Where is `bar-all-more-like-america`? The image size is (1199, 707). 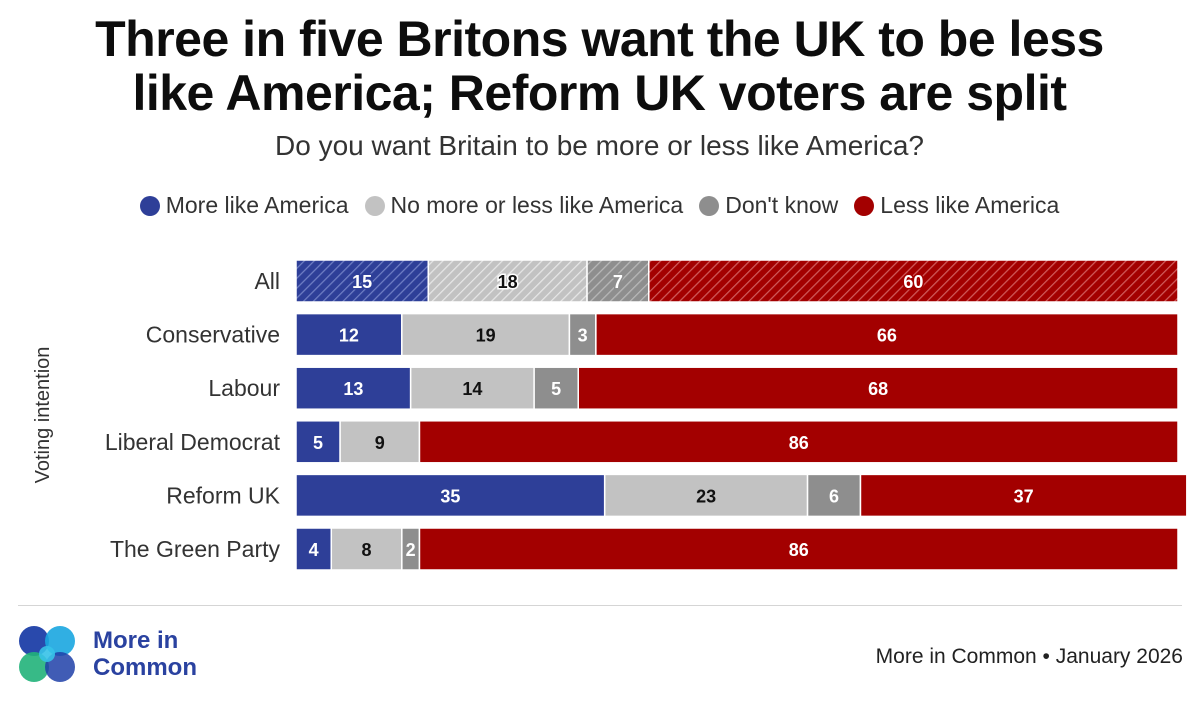 bar-all-more-like-america is located at coordinates (362, 281).